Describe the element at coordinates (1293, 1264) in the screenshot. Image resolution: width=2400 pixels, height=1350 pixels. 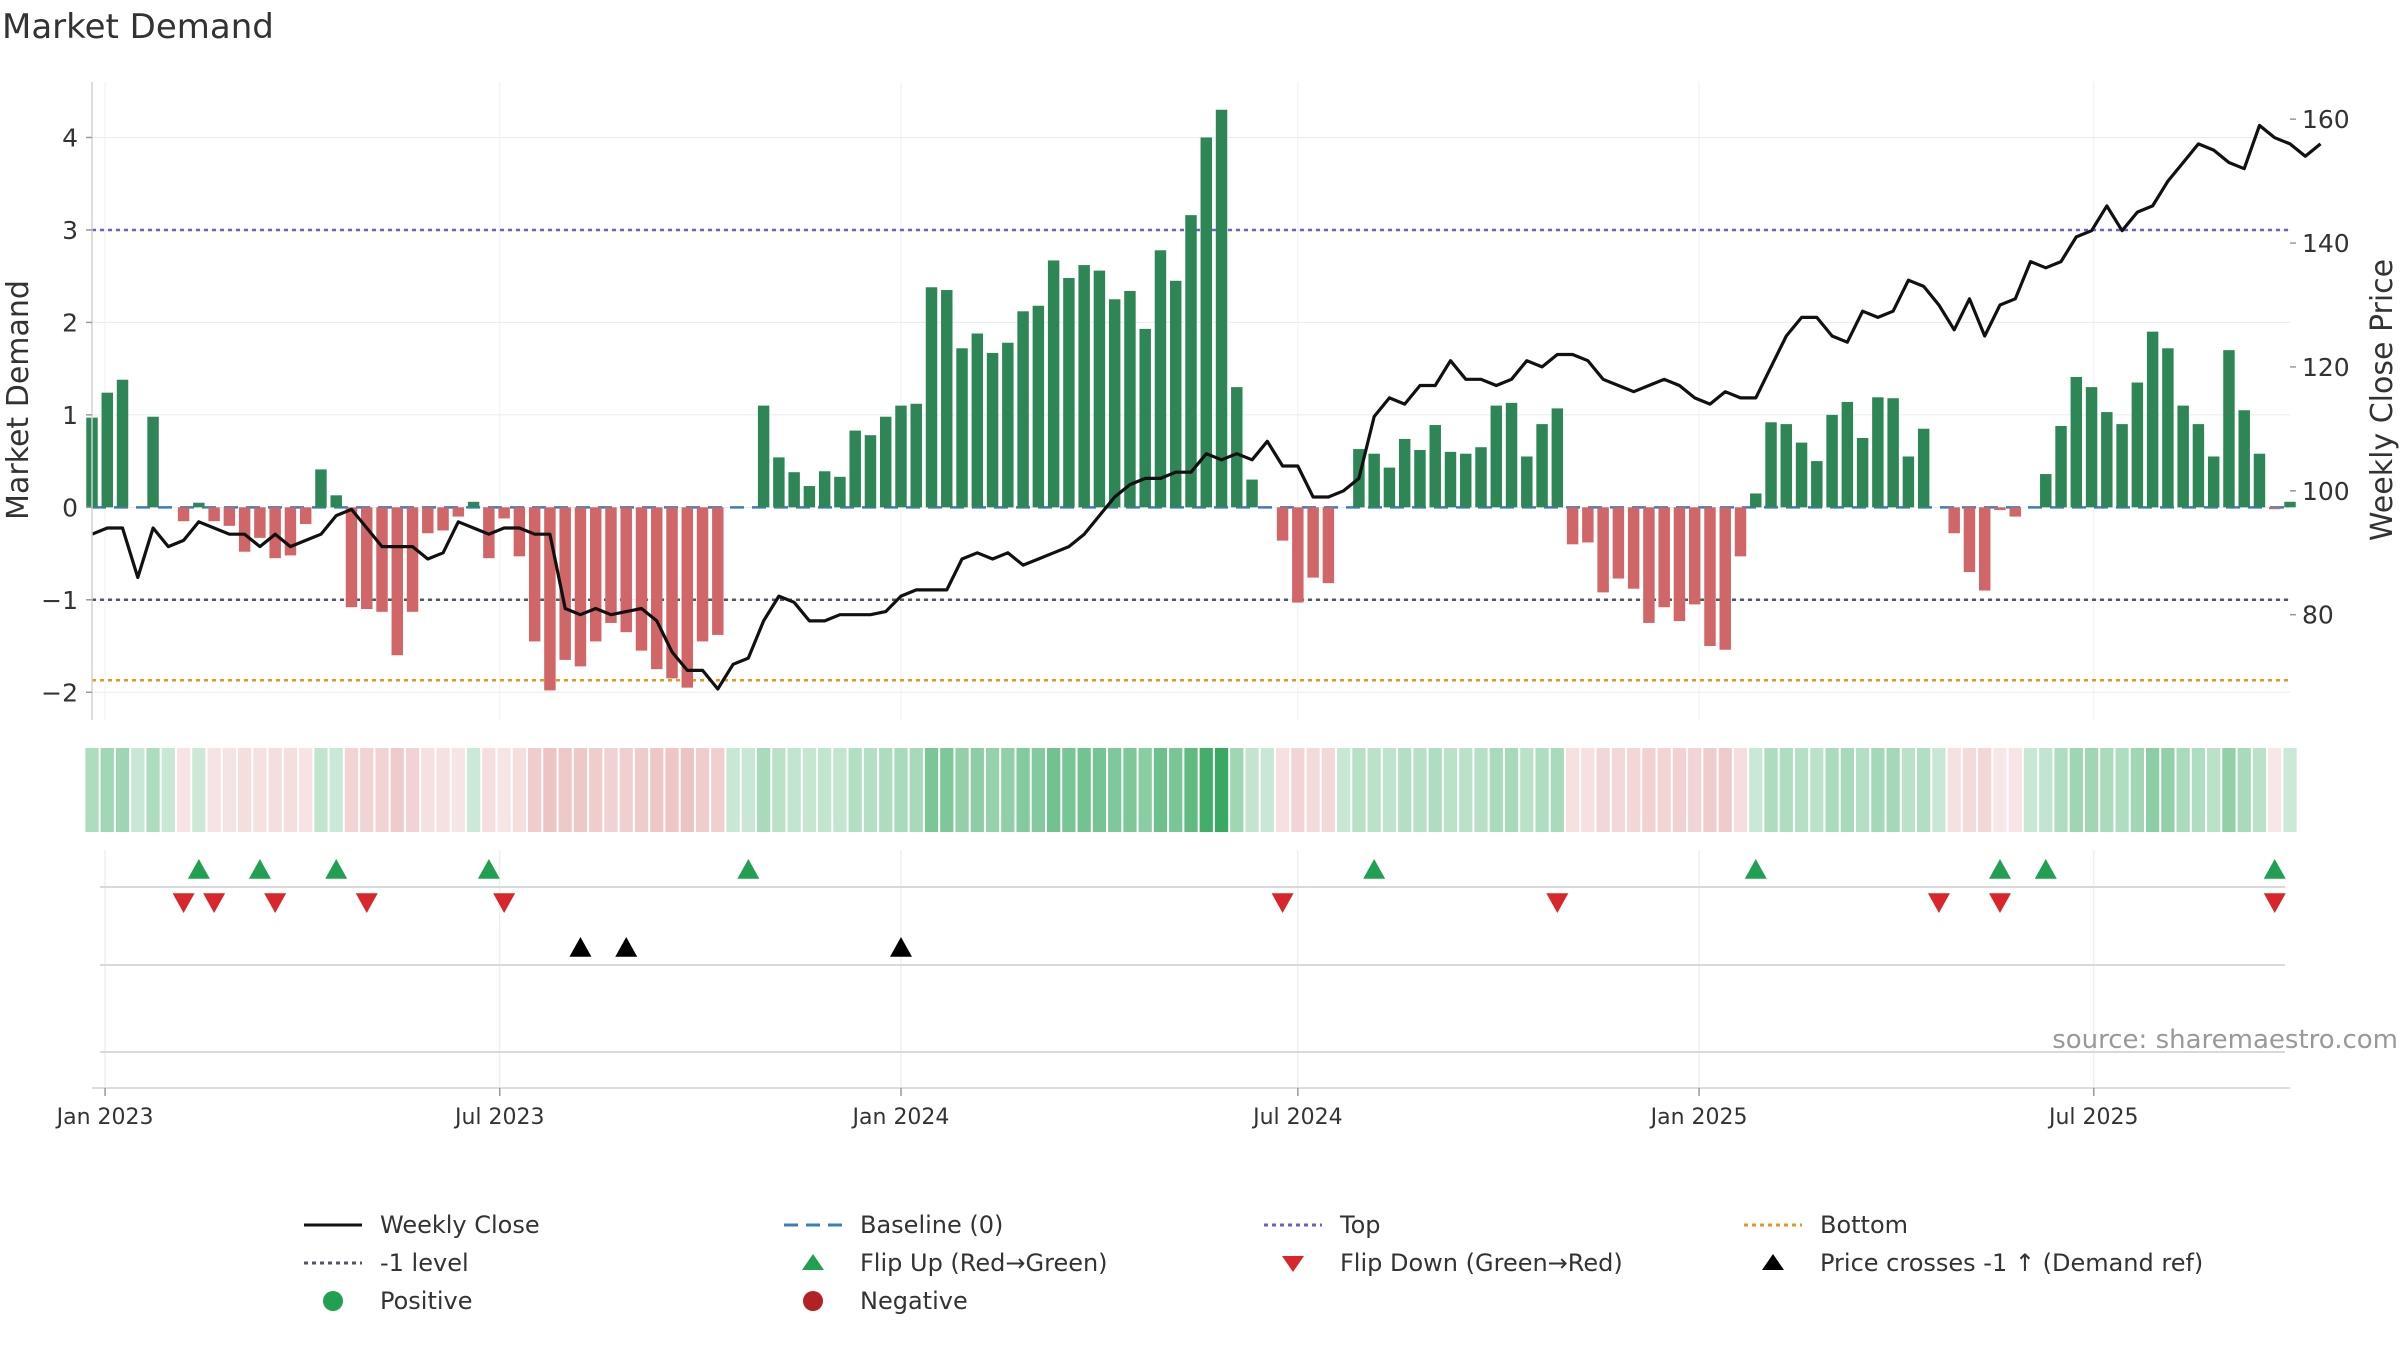
I see `triangle-down-icon` at that location.